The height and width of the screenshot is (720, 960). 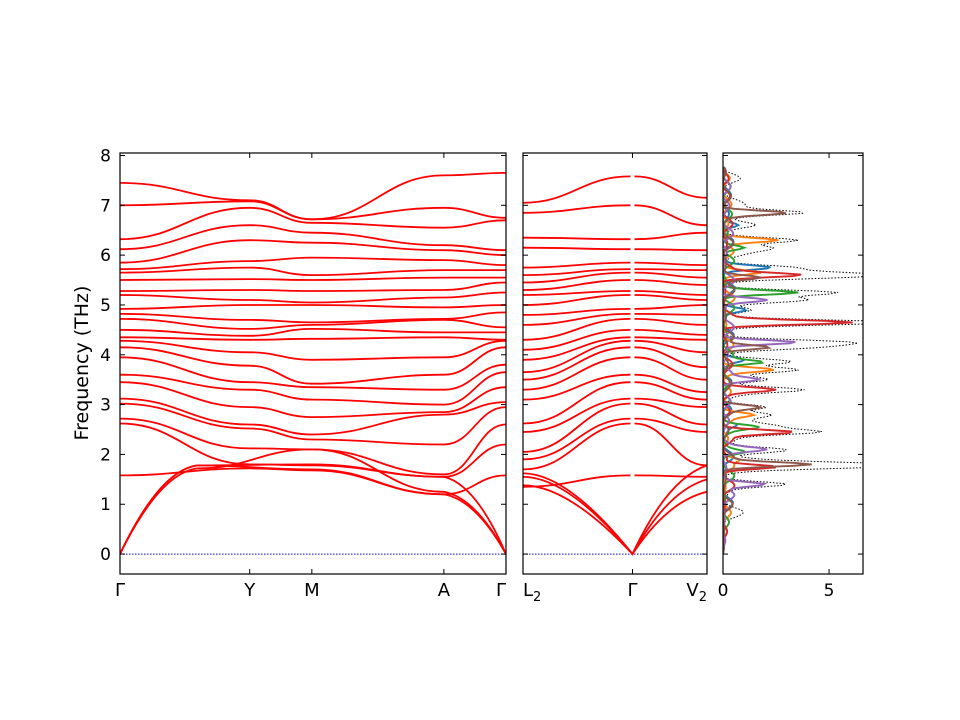 I want to click on y-tick-label: 0, so click(x=105, y=555).